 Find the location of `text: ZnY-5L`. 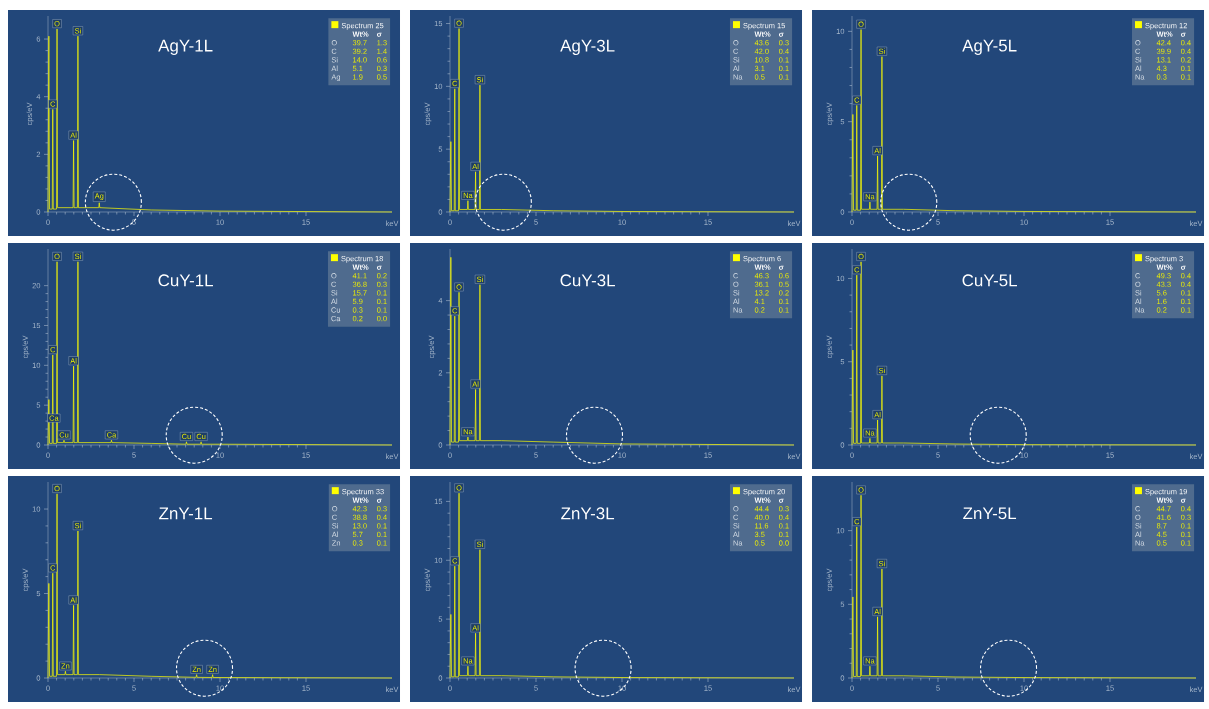

text: ZnY-5L is located at coordinates (990, 513).